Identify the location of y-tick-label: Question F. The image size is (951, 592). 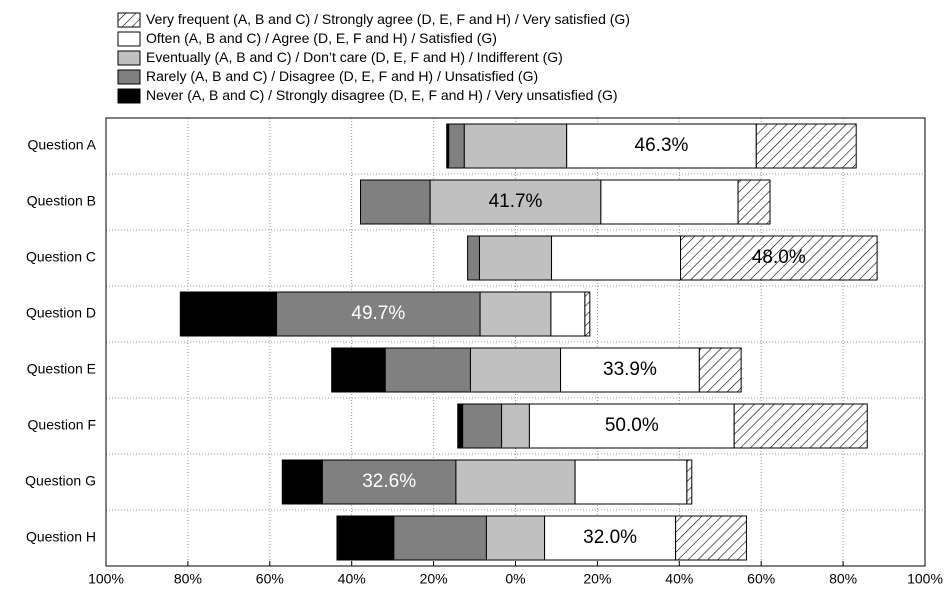
(62, 425).